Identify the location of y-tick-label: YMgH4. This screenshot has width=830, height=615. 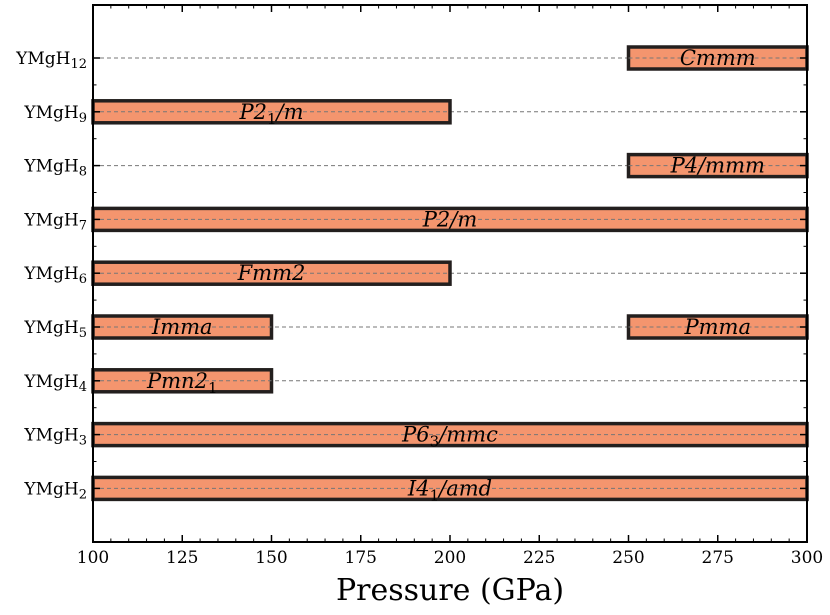
(55, 383).